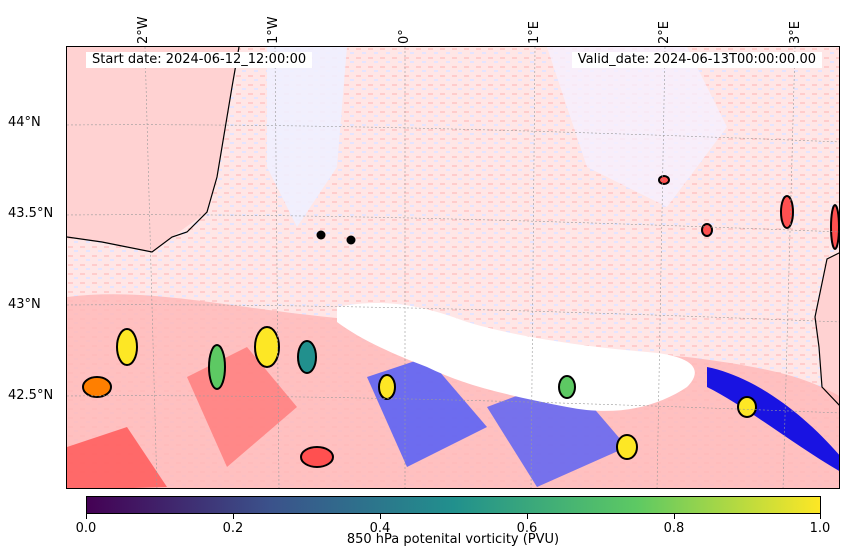 The width and height of the screenshot is (850, 558). What do you see at coordinates (199, 60) in the screenshot?
I see `start-date-label: Start date: 2024-06-12_12:00:00` at bounding box center [199, 60].